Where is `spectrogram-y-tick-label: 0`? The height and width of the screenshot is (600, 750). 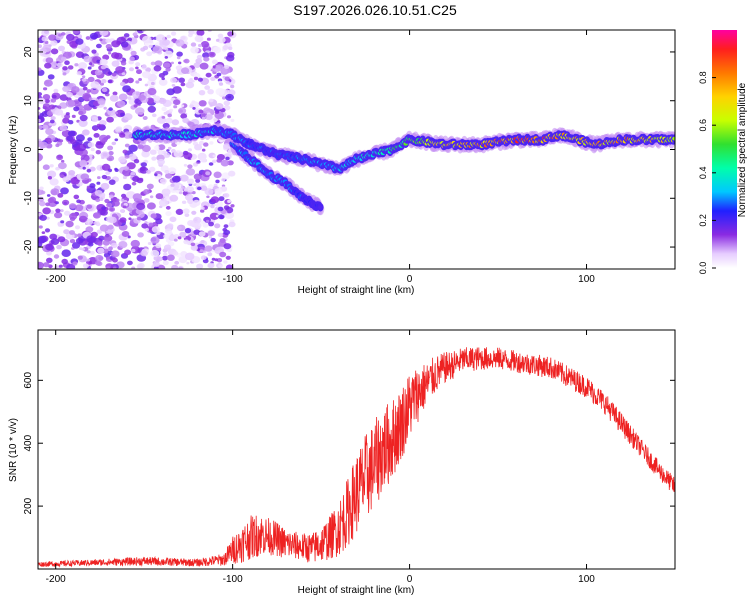
spectrogram-y-tick-label: 0 is located at coordinates (28, 149).